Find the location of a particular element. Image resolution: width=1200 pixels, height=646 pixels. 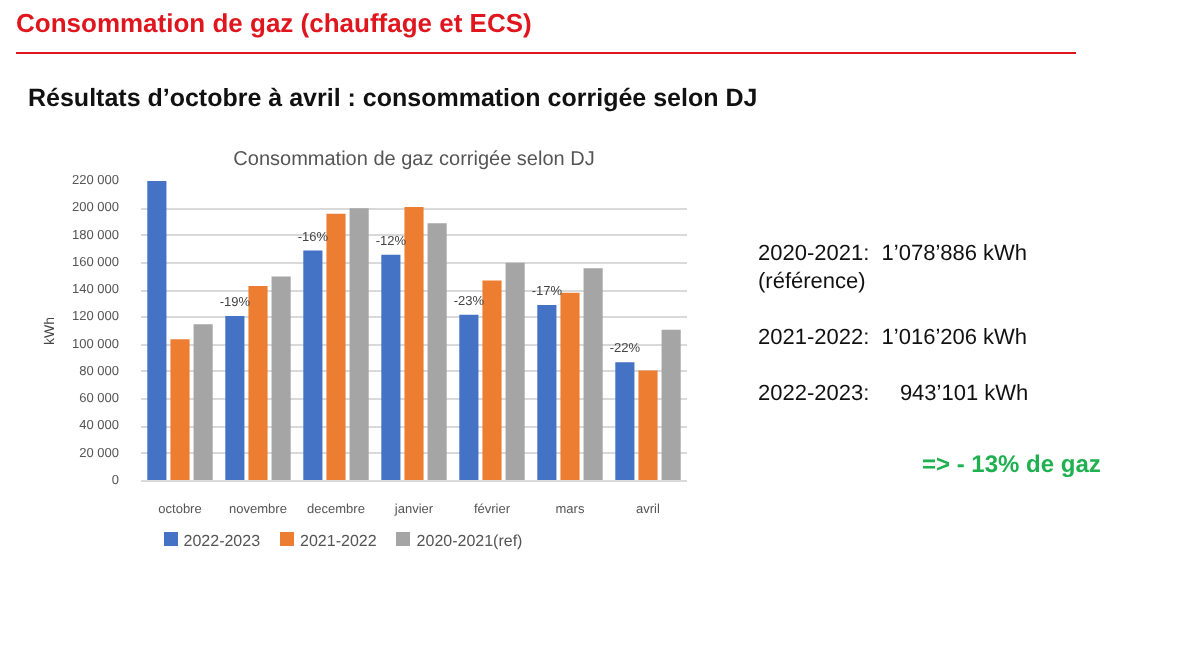

text: (référence) is located at coordinates (813, 282).